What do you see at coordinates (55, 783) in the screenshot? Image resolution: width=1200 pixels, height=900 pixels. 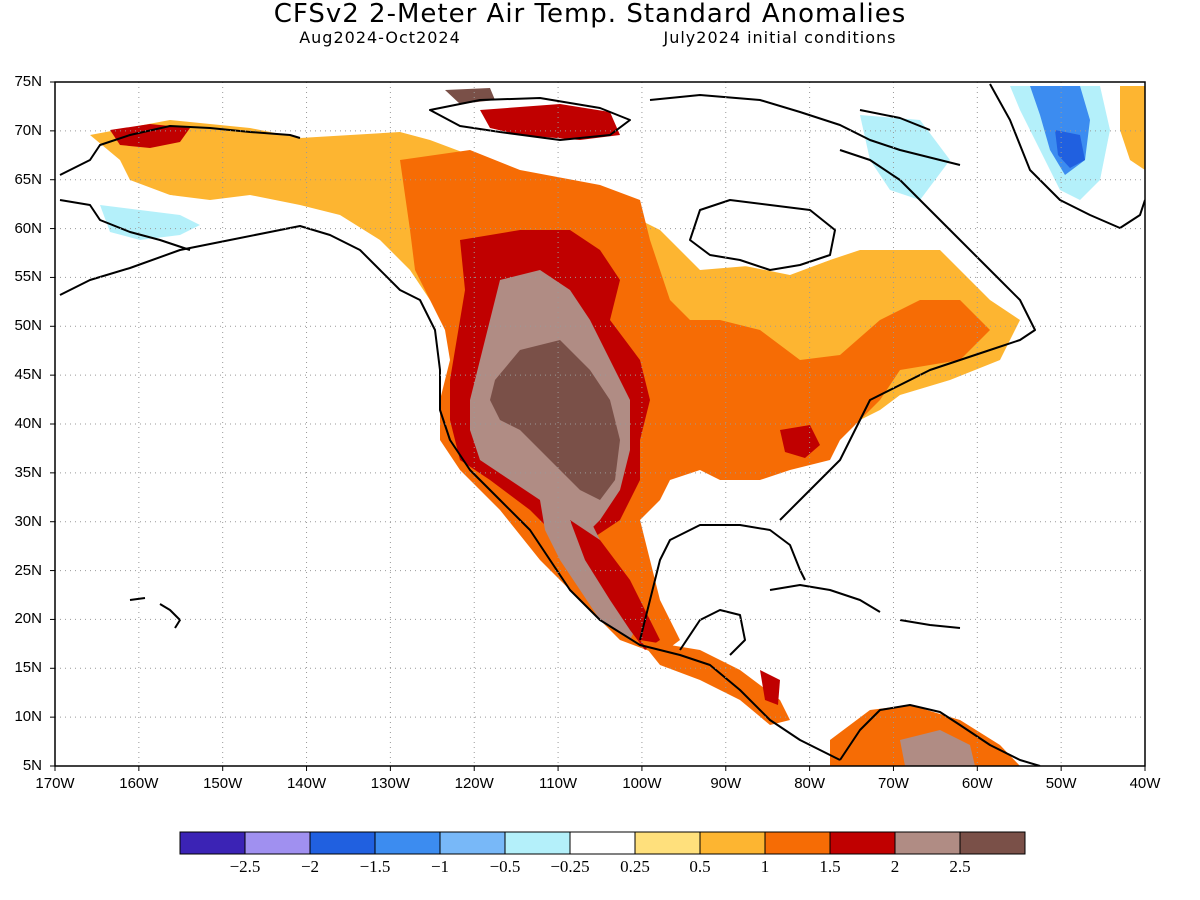 I see `lon-label: 170W` at bounding box center [55, 783].